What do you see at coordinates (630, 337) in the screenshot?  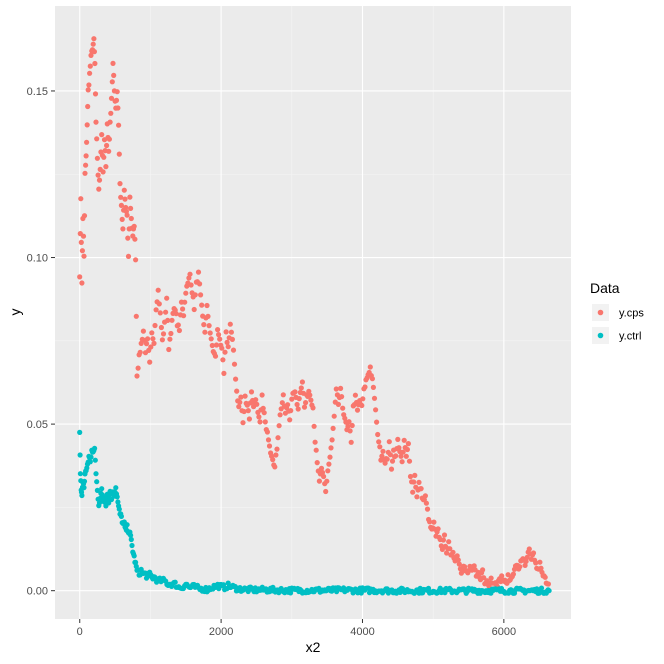 I see `legend-label: y.ctrl` at bounding box center [630, 337].